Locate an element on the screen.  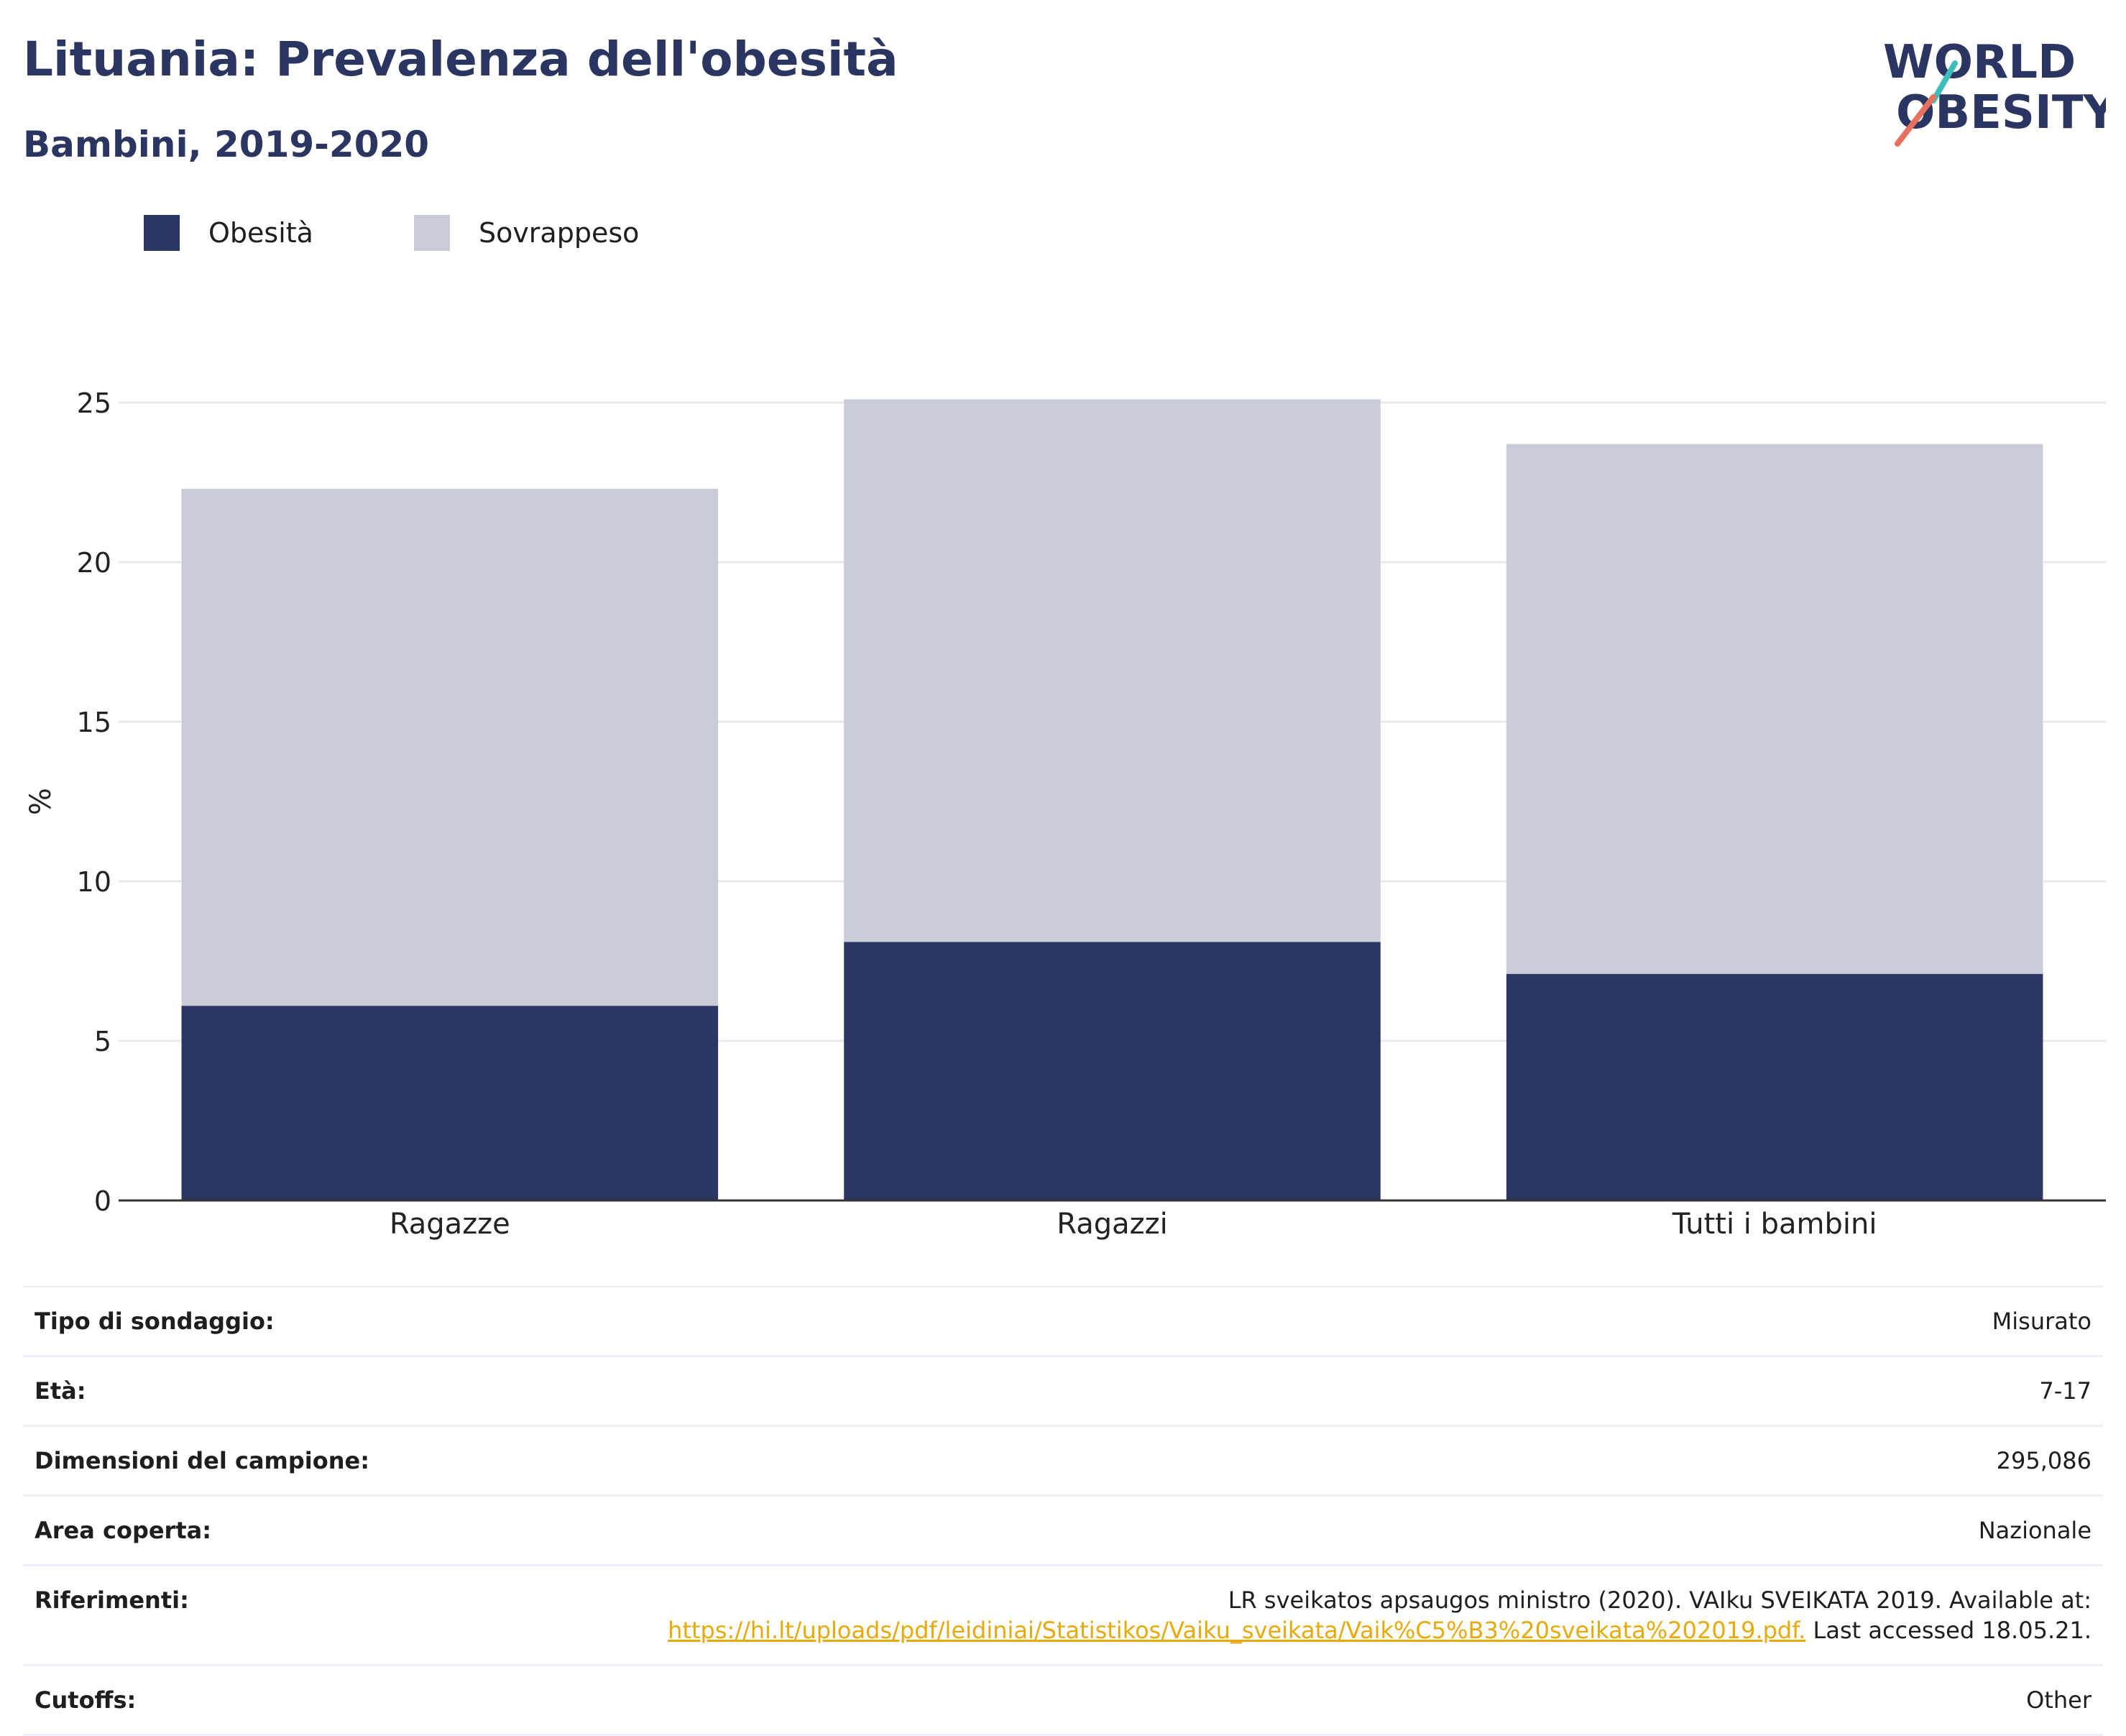
logo-slash-teal is located at coordinates (1944, 82).